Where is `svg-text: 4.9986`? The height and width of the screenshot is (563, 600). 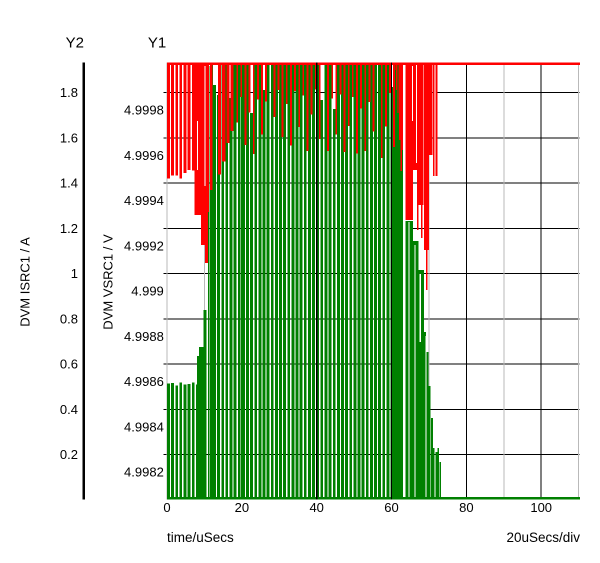 svg-text: 4.9986 is located at coordinates (144, 381).